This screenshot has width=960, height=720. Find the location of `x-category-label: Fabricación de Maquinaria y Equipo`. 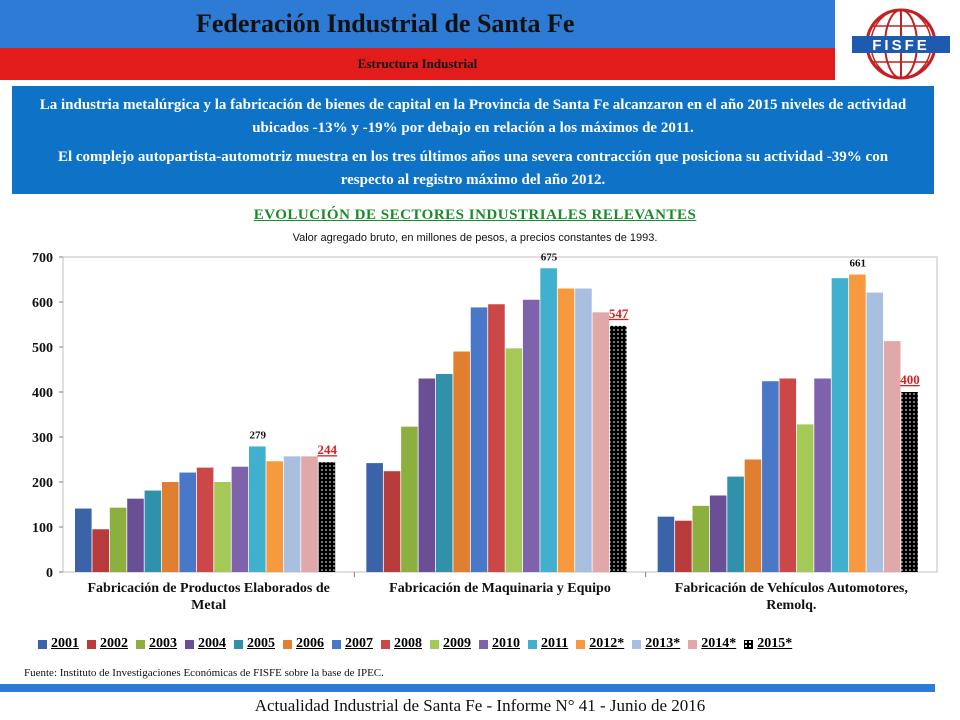

x-category-label: Fabricación de Maquinaria y Equipo is located at coordinates (500, 588).